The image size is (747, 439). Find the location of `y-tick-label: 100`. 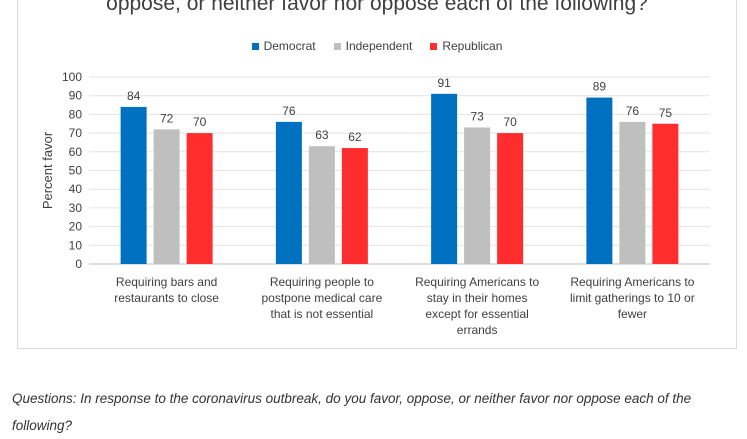

y-tick-label: 100 is located at coordinates (72, 77).